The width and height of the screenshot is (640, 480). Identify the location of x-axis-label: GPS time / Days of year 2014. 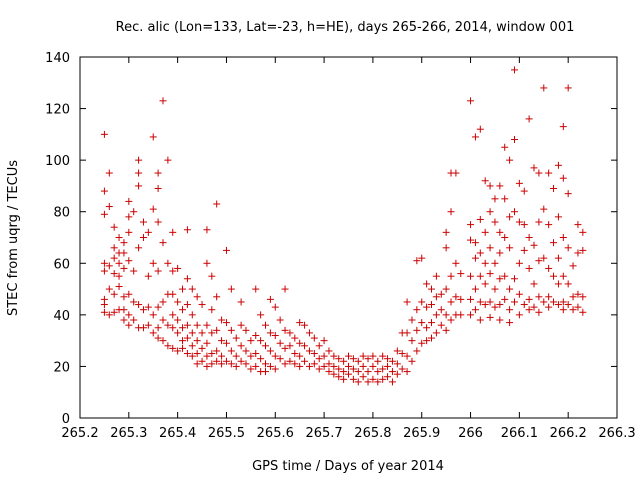
(348, 466).